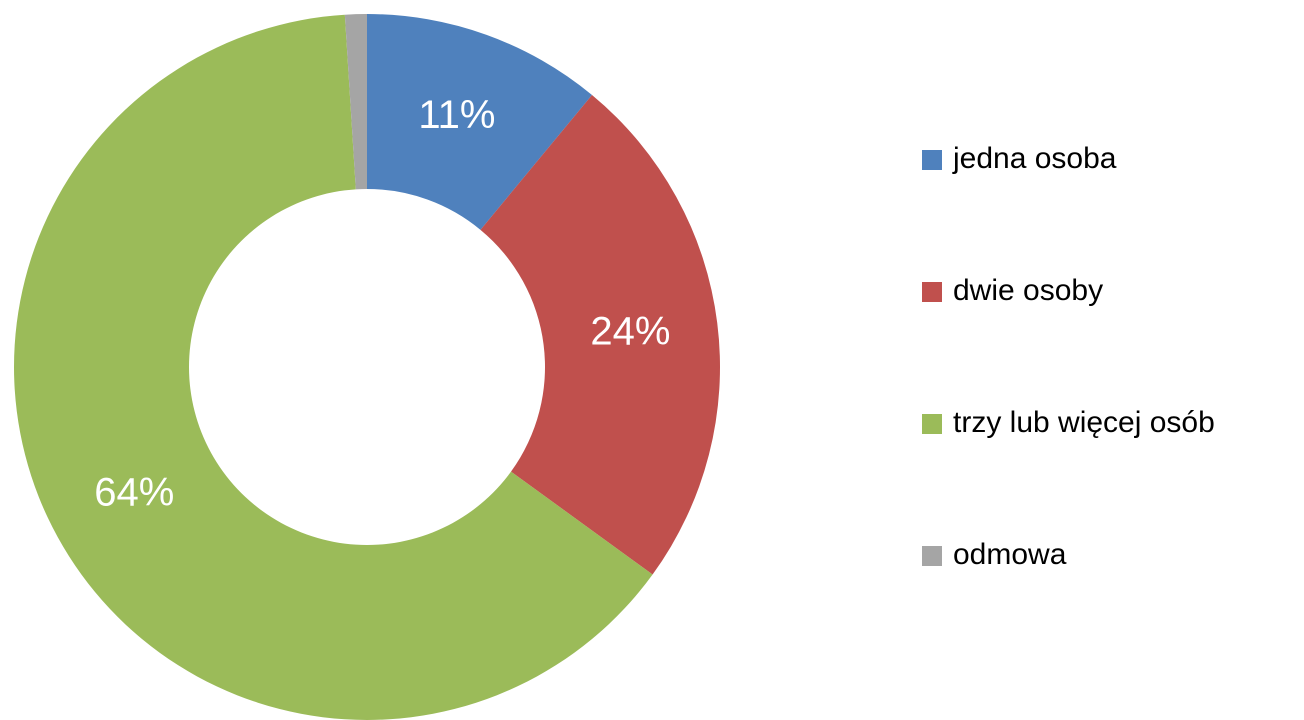 The height and width of the screenshot is (720, 1304). What do you see at coordinates (1028, 290) in the screenshot?
I see `legend-label: dwie osoby` at bounding box center [1028, 290].